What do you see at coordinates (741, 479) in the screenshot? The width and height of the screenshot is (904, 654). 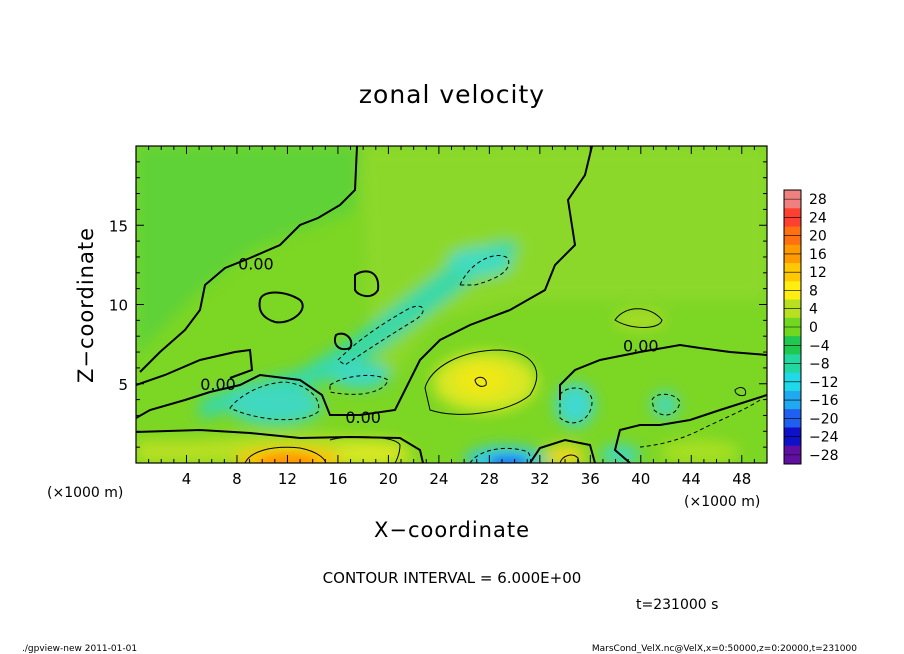 I see `x-tick-label: 48` at bounding box center [741, 479].